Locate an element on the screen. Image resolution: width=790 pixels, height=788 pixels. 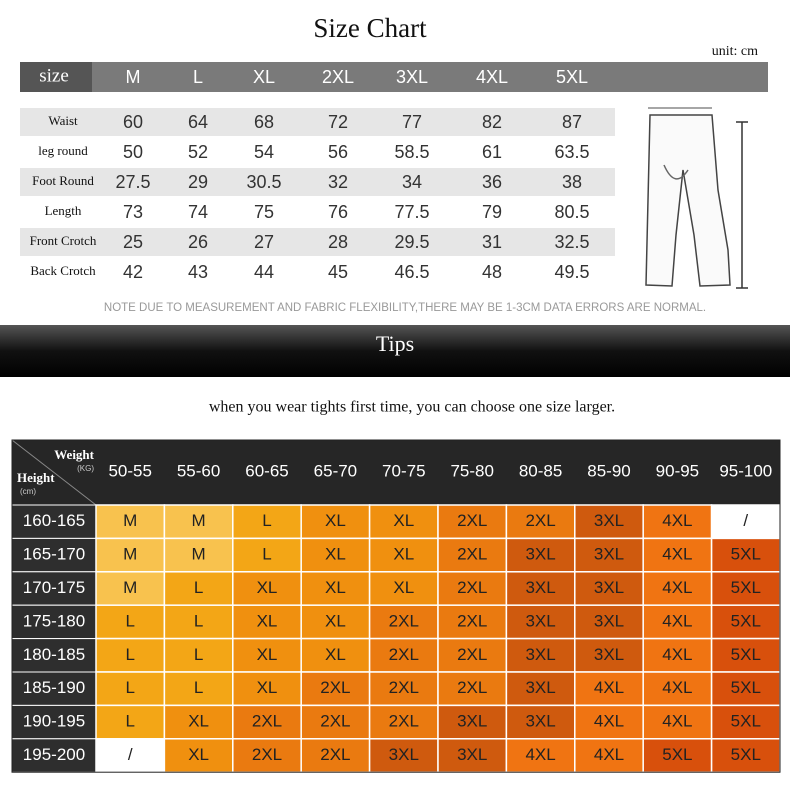
measure-value: 80.5 is located at coordinates (571, 212).